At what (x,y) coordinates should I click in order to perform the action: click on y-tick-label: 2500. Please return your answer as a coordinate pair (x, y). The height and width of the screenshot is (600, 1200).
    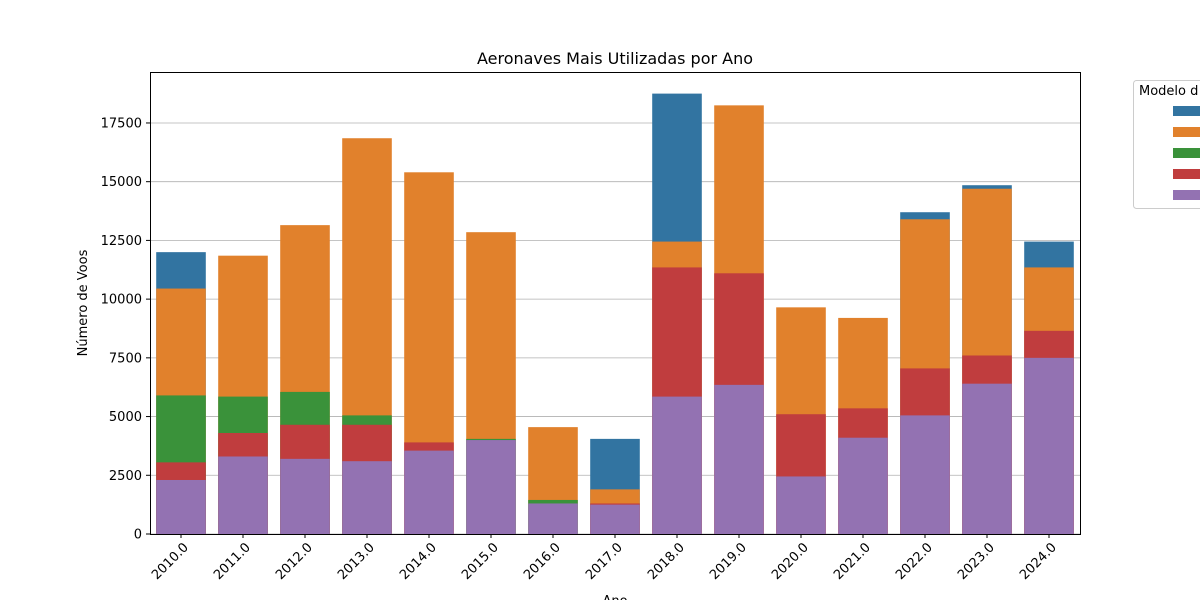
    Looking at the image, I should click on (125, 476).